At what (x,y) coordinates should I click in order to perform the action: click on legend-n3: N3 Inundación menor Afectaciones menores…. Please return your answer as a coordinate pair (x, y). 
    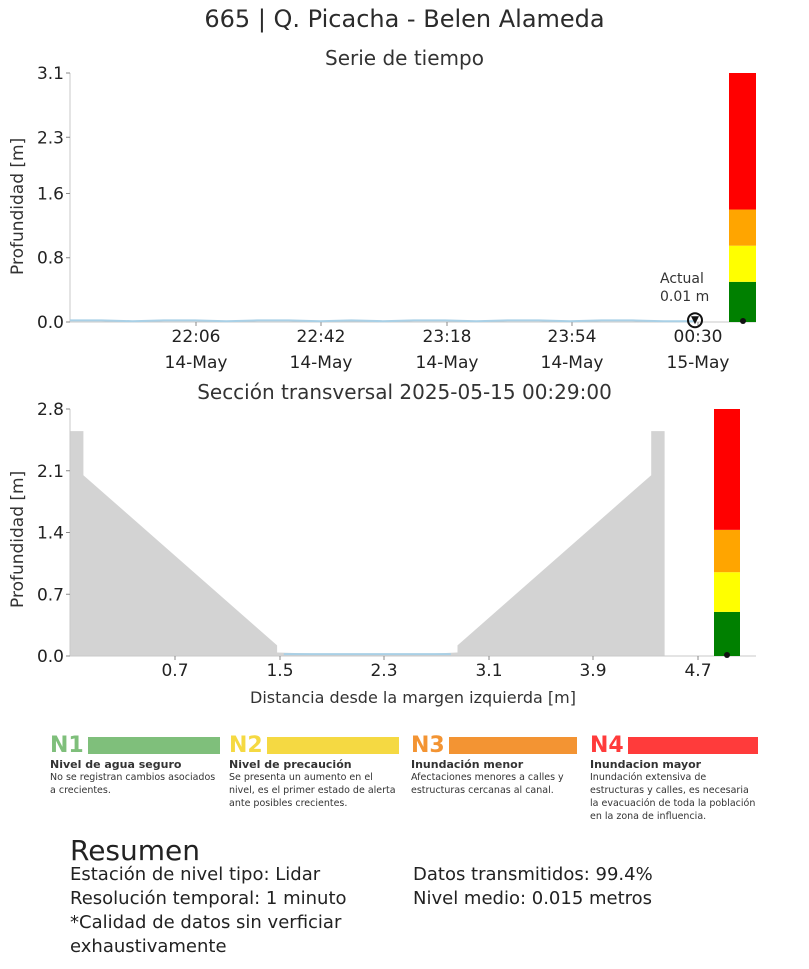
    Looking at the image, I should click on (494, 765).